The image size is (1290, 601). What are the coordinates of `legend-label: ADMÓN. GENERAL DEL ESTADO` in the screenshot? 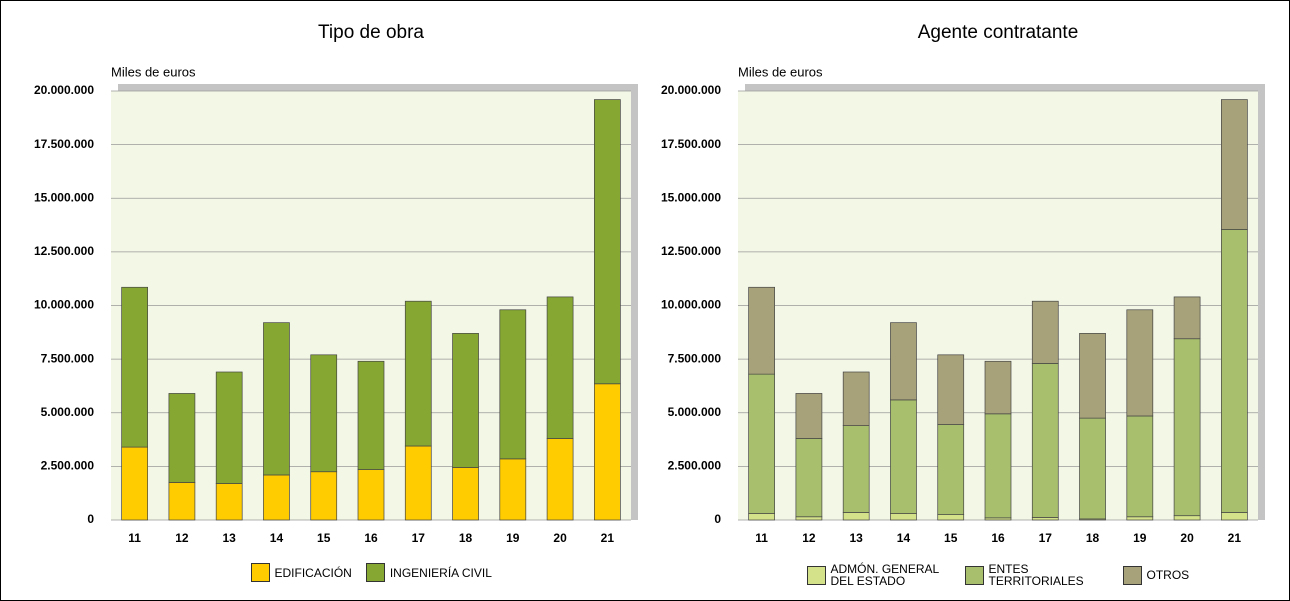 It's located at (884, 575).